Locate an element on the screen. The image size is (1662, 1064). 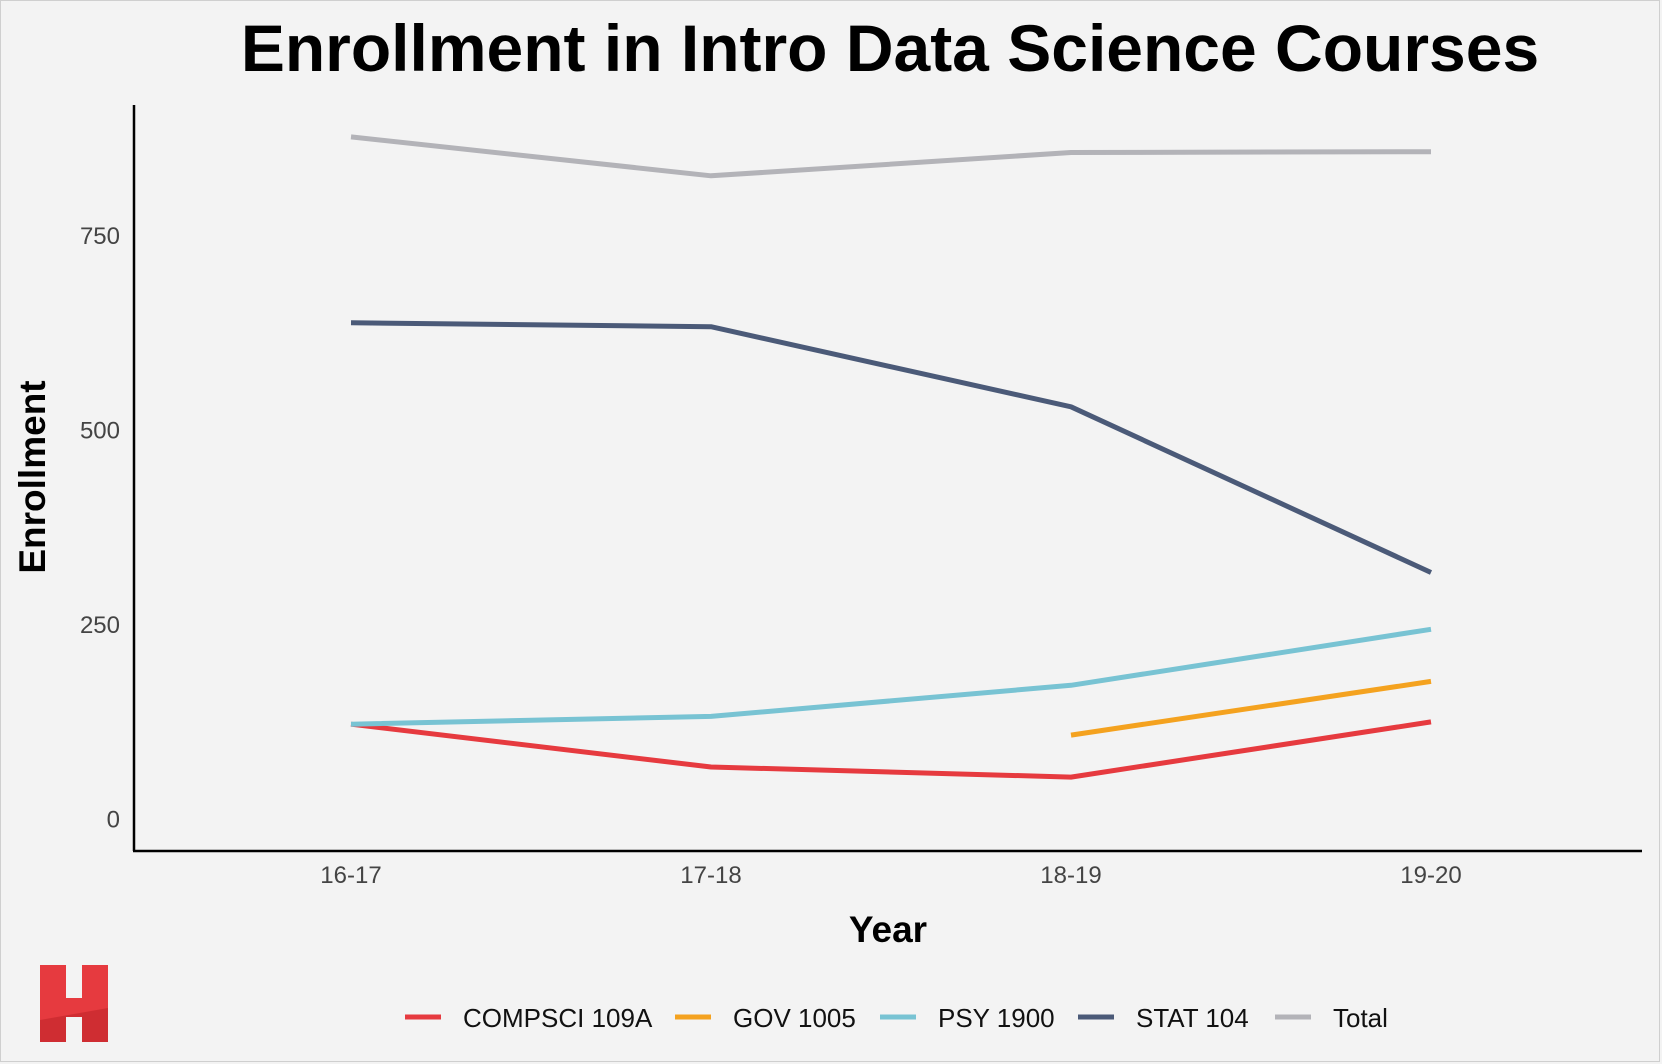
x-tick-label: 17-18 is located at coordinates (710, 875).